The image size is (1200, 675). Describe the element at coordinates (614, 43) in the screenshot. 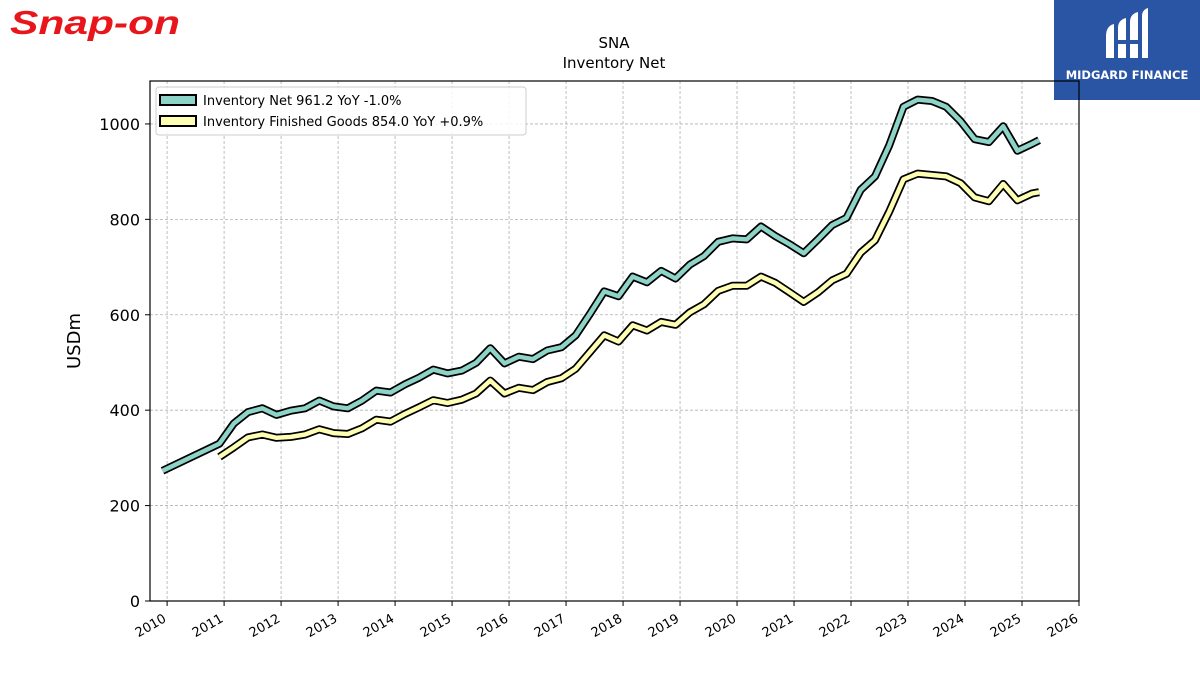

I see `chart-title: SNA` at that location.